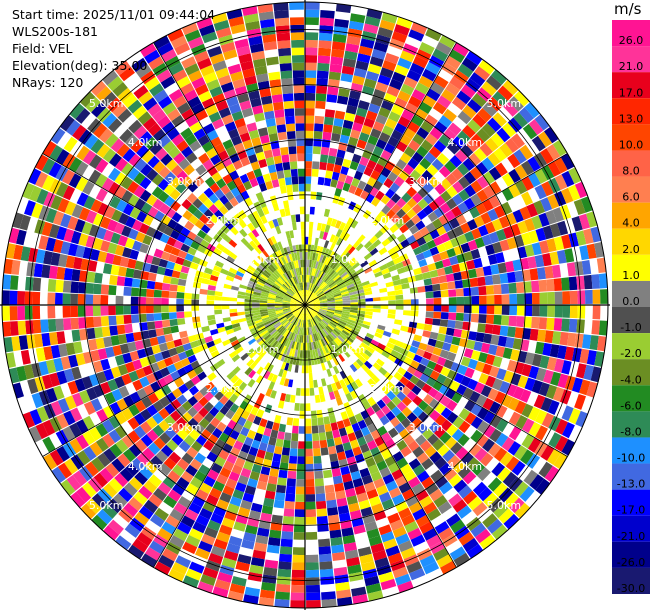 This screenshot has width=650, height=610. Describe the element at coordinates (630, 431) in the screenshot. I see `colorbar-tick-label: -8.0` at that location.